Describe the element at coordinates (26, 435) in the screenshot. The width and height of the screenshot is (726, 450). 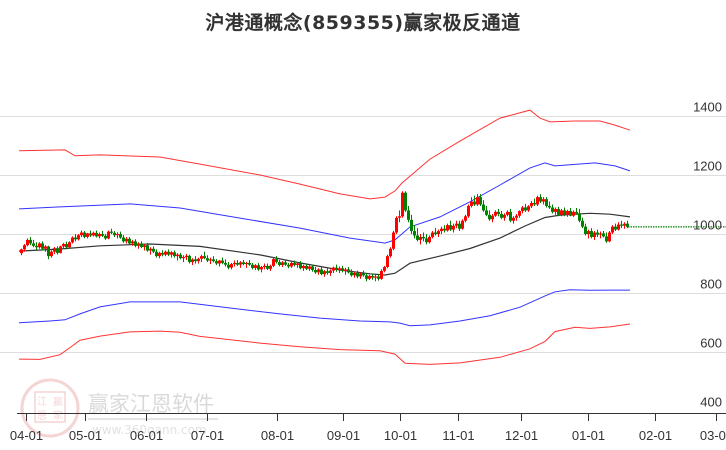
I see `x-tick-label: 04-01` at that location.